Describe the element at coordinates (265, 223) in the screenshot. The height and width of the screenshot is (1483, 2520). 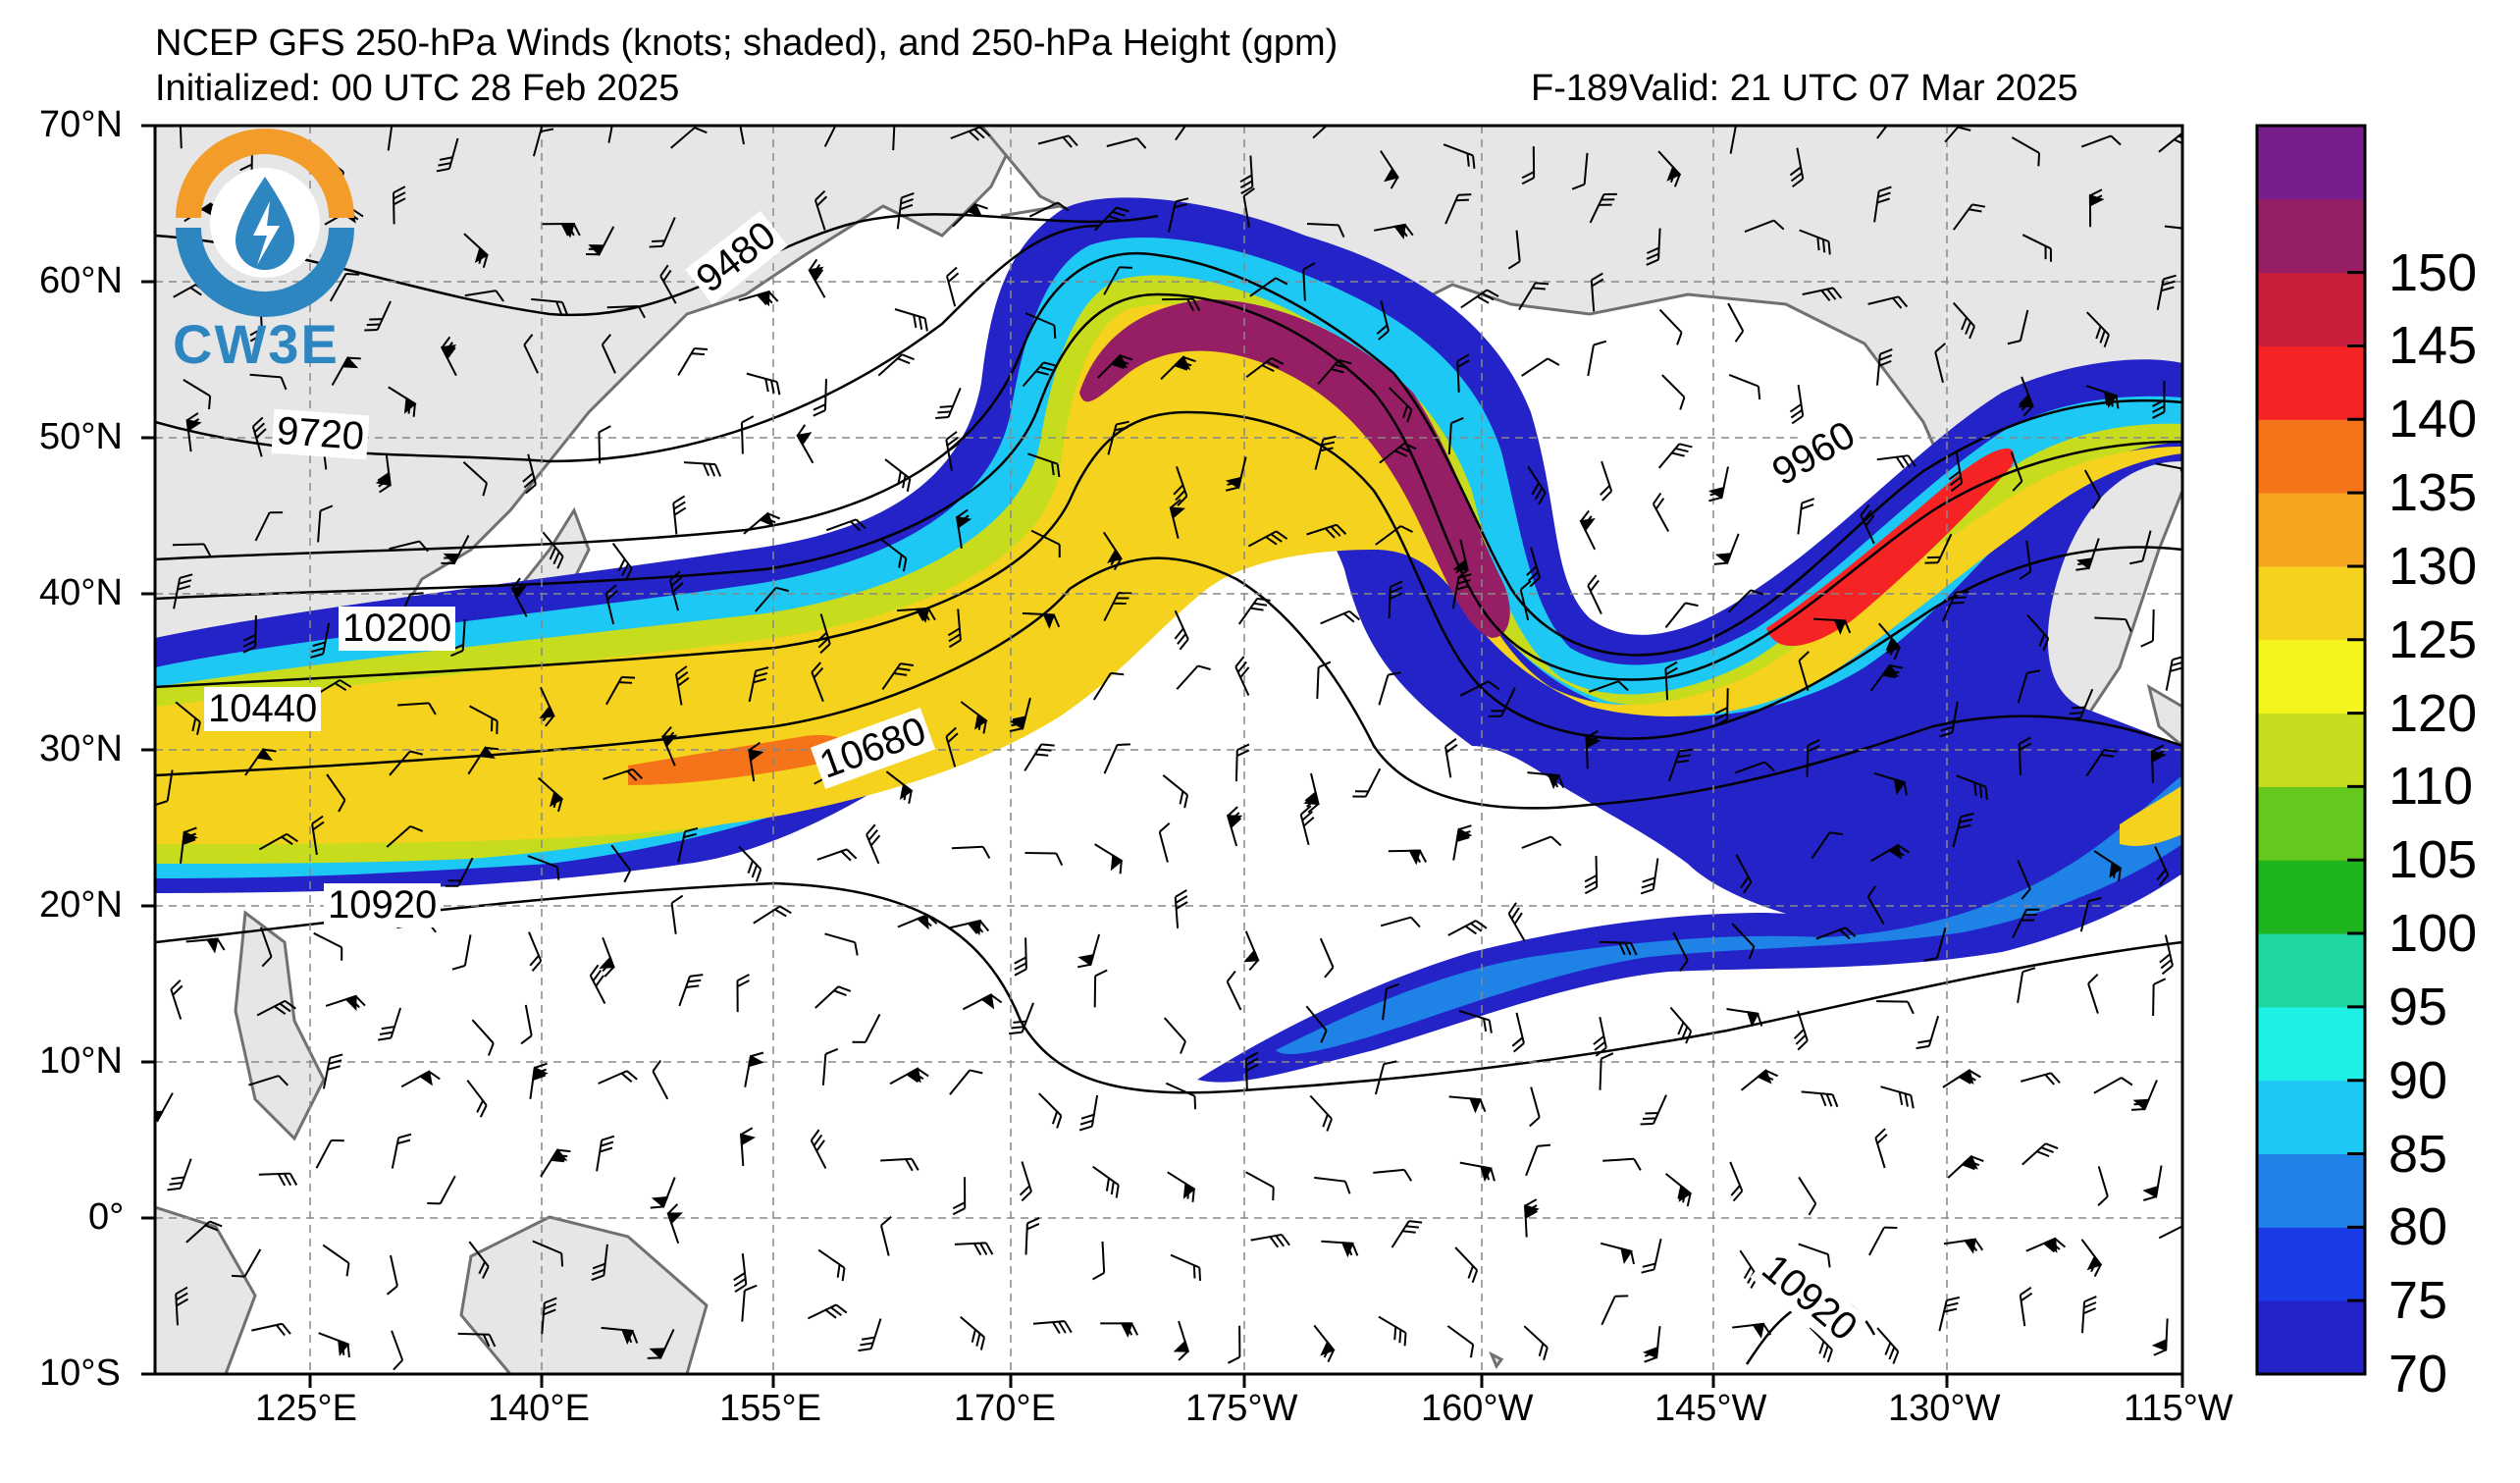
I see `cw3e-logo` at that location.